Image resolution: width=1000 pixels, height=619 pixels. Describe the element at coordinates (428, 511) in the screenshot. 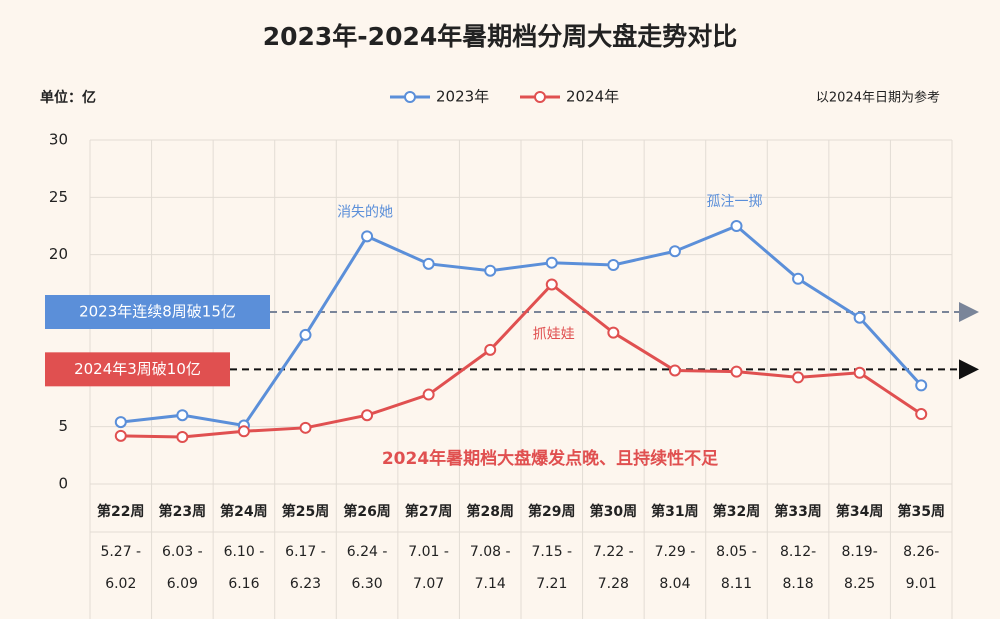

I see `x-tick-label: 第27周` at that location.